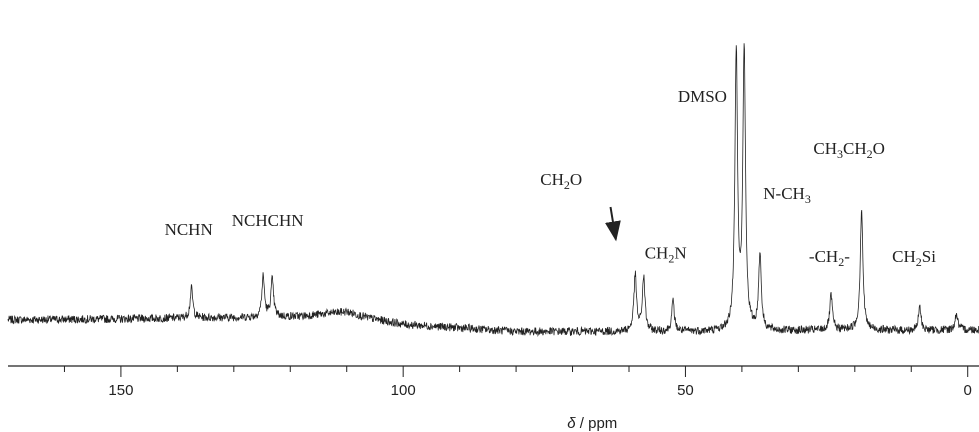 This screenshot has height=432, width=979. I want to click on peak-label: NCHCHN, so click(268, 220).